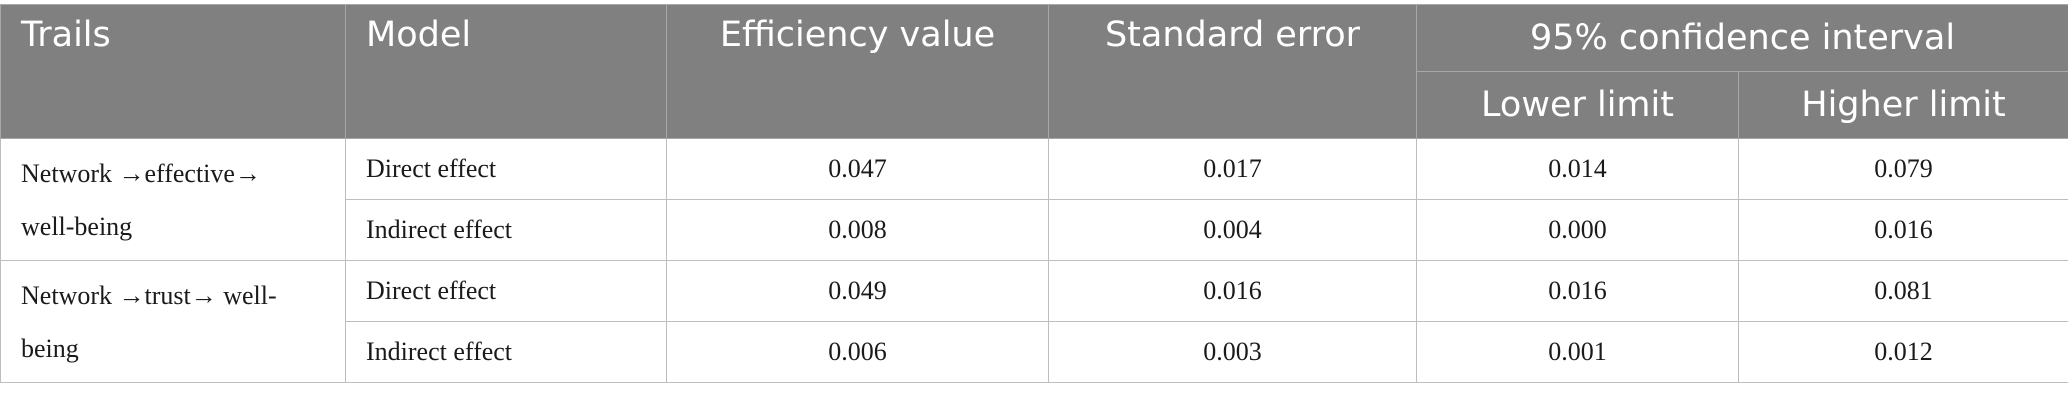  What do you see at coordinates (1902, 352) in the screenshot?
I see `higher-limit-cell: 0.012` at bounding box center [1902, 352].